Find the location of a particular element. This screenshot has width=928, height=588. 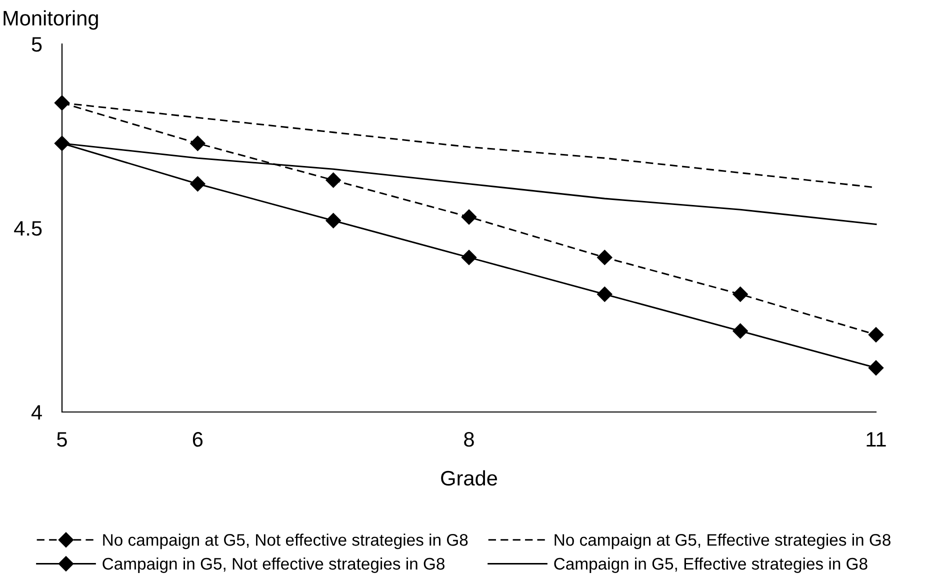

x-tick-label: 5 is located at coordinates (62, 439).